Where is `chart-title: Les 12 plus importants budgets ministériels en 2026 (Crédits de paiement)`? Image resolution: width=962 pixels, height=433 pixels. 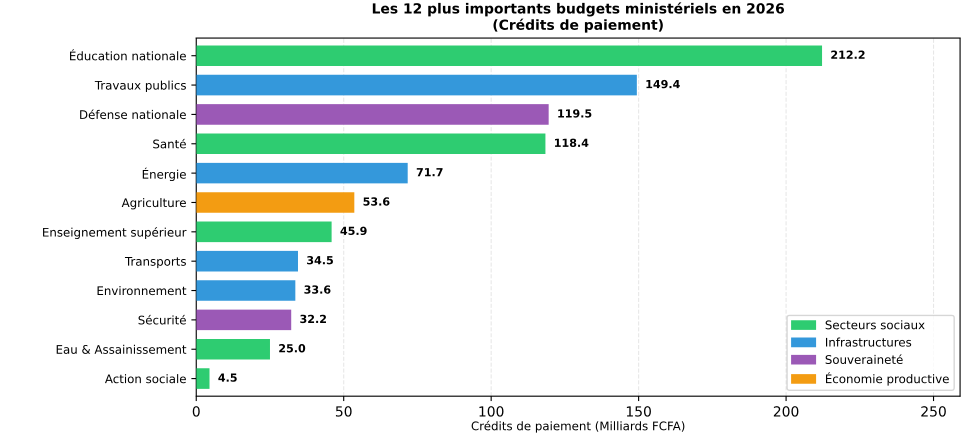
chart-title: Les 12 plus importants budgets ministériels en 2026 (Crédits de paiement) is located at coordinates (578, 17).